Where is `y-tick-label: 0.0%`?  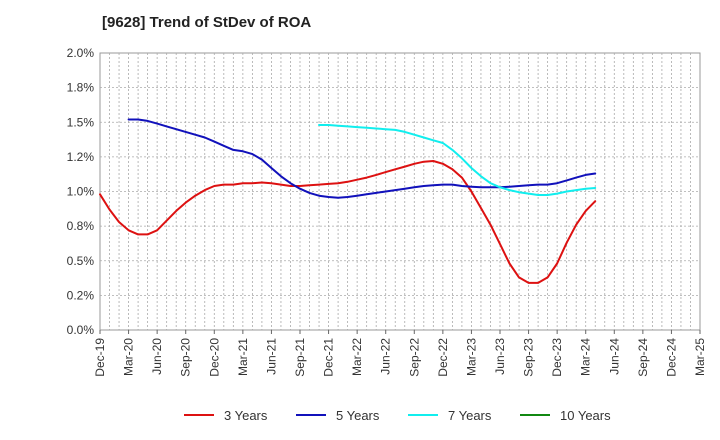 y-tick-label: 0.0% is located at coordinates (81, 330).